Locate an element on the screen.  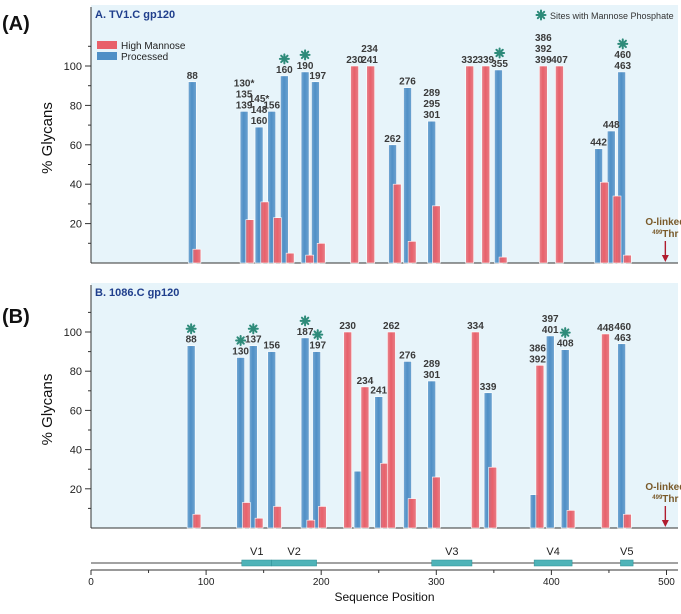
legend-mannose-phosphate-icon is located at coordinates (541, 15).